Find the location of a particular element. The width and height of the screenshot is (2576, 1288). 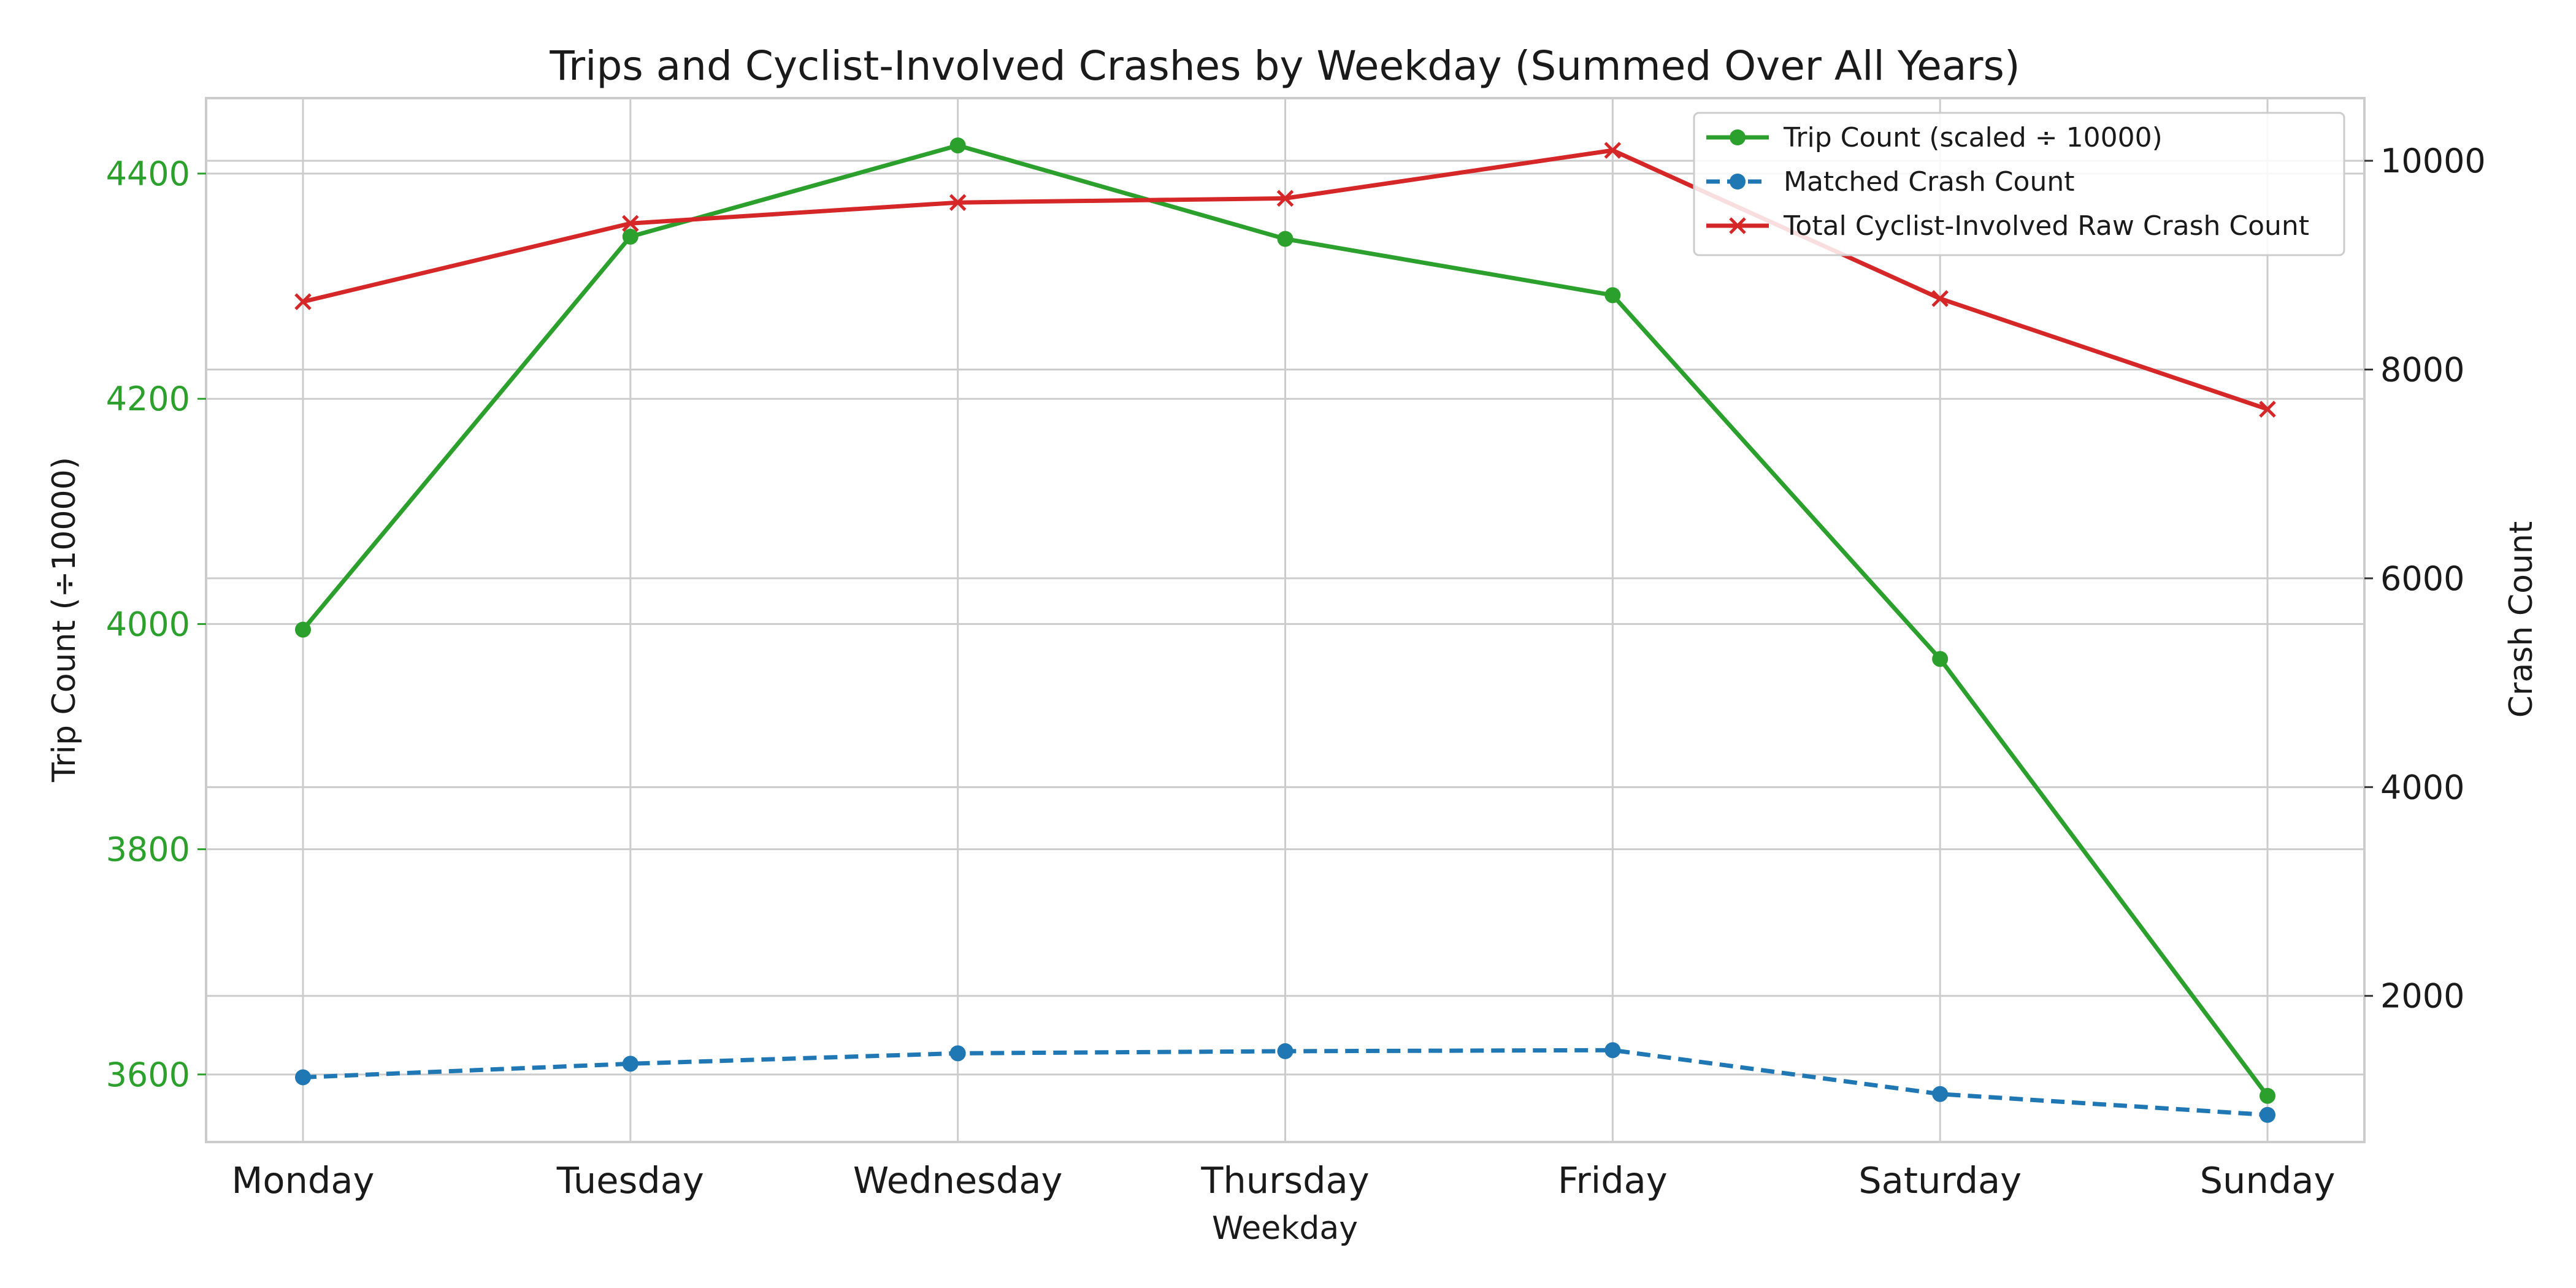

y-left-tick-label: 4000 is located at coordinates (148, 624).